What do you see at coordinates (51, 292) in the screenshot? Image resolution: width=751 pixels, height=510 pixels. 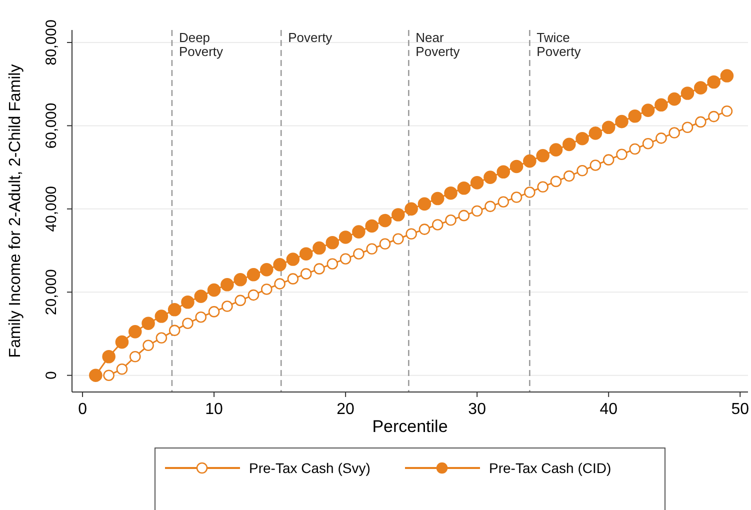 I see `y-tick-label: 20,000` at bounding box center [51, 292].